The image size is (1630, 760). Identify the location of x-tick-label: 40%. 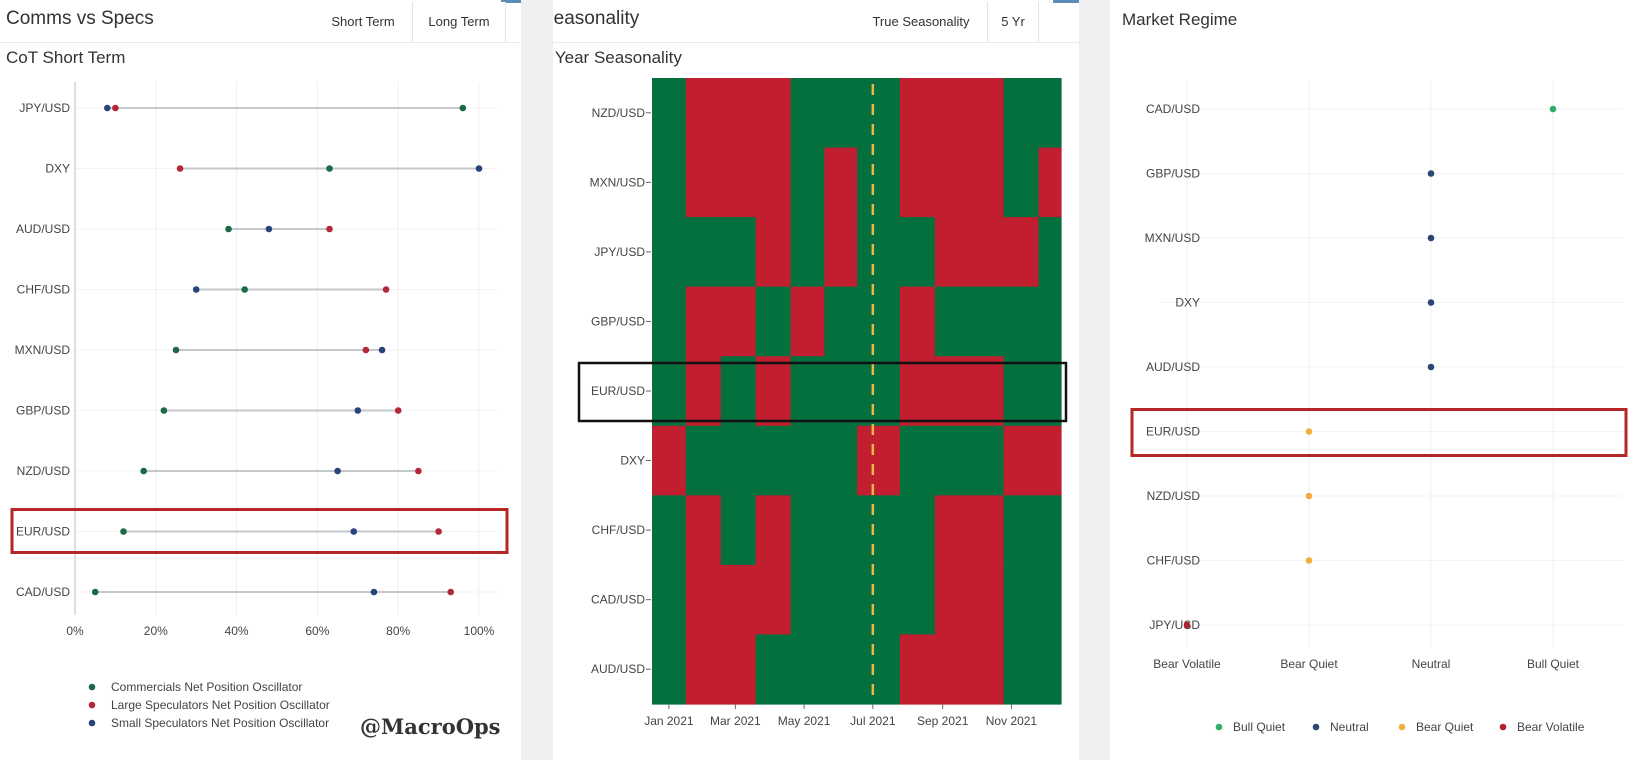
(237, 631).